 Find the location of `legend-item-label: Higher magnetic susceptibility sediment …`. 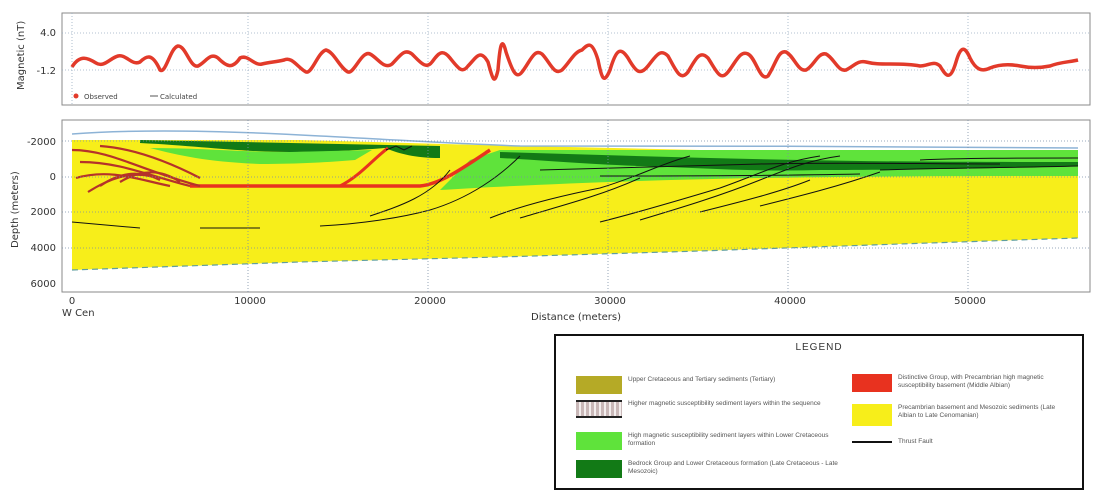

legend-item-label: Higher magnetic susceptibility sediment … is located at coordinates (724, 403).